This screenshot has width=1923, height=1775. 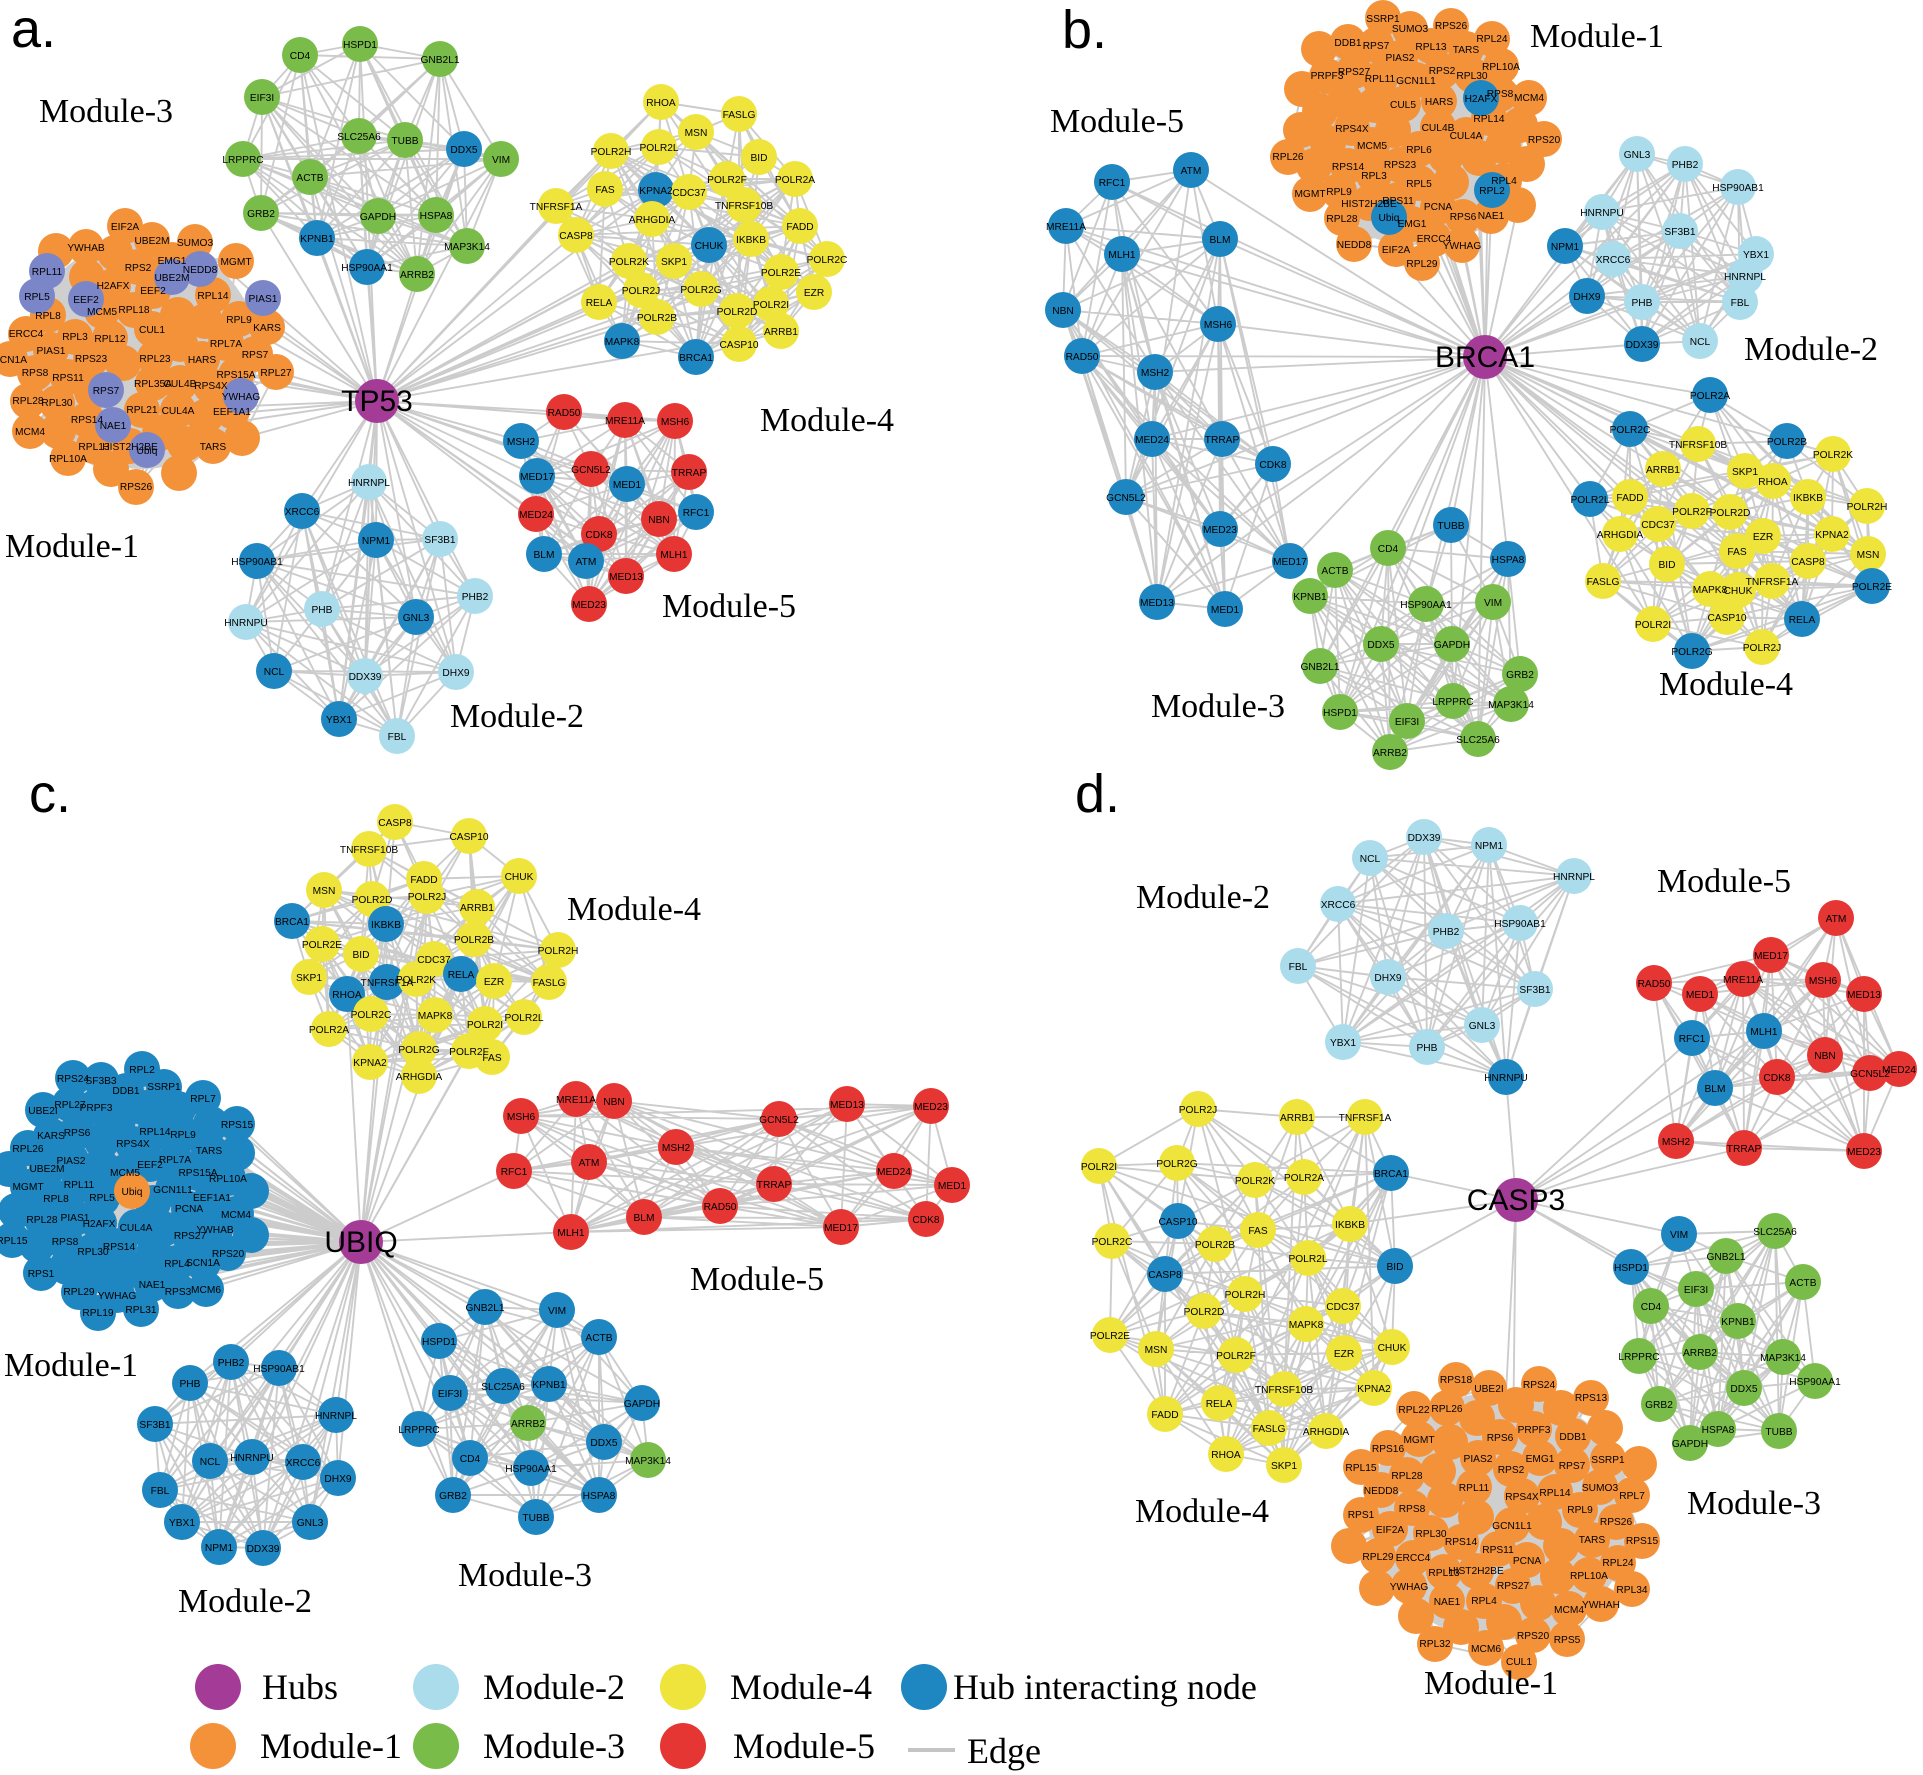 I want to click on svg-text: TP53, so click(x=377, y=401).